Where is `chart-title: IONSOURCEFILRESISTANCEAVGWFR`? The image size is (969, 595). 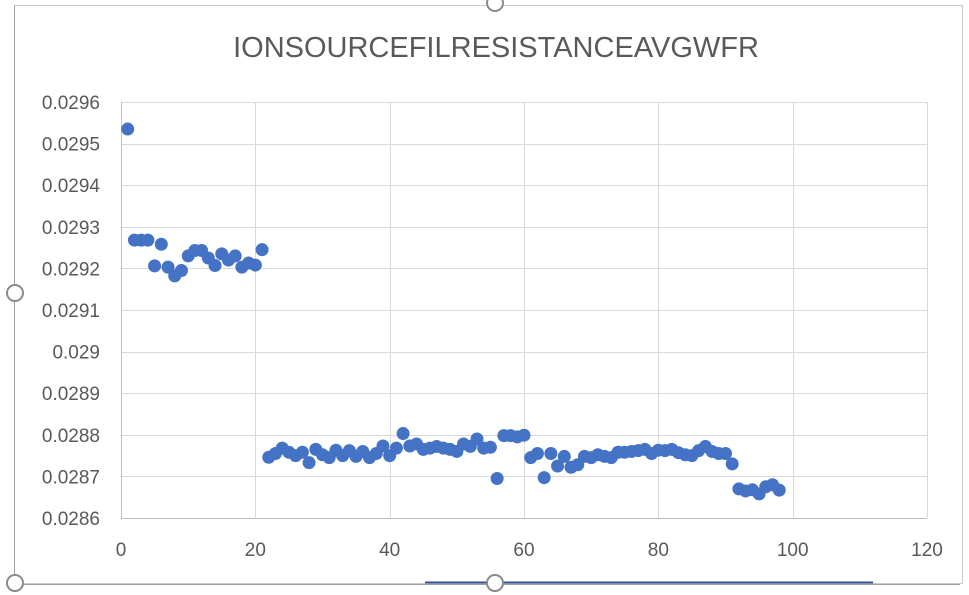
chart-title: IONSOURCEFILRESISTANCEAVGWFR is located at coordinates (496, 48).